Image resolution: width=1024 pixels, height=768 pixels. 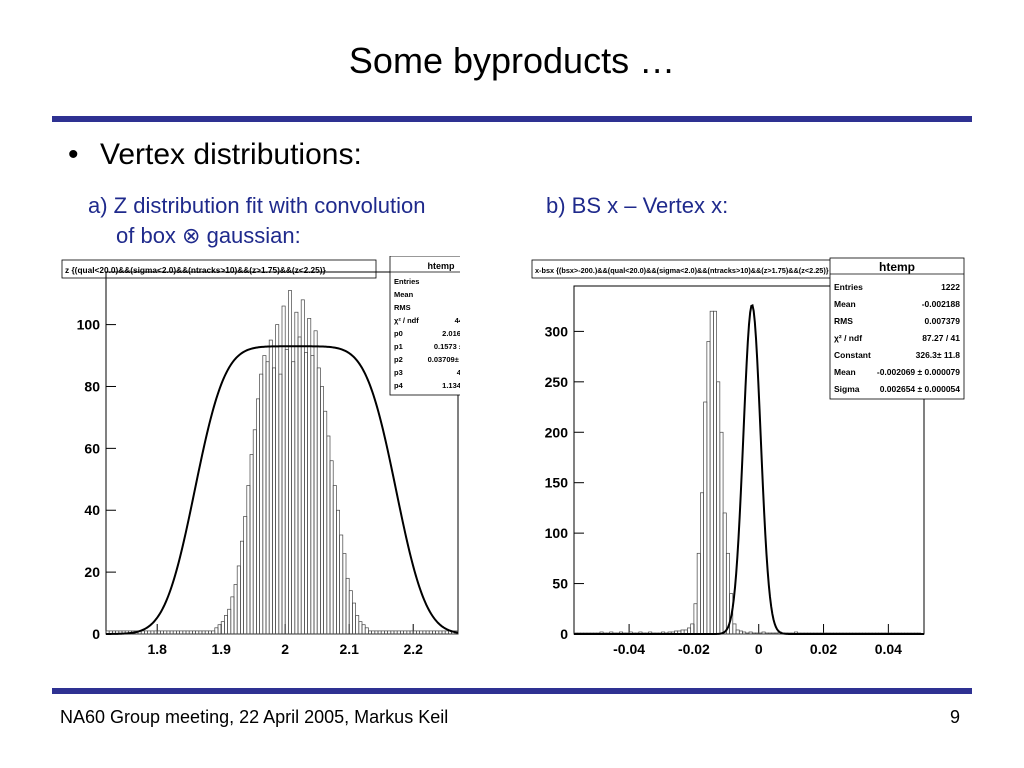 I want to click on stats-value: 46.1± 1.5, so click(x=458, y=372).